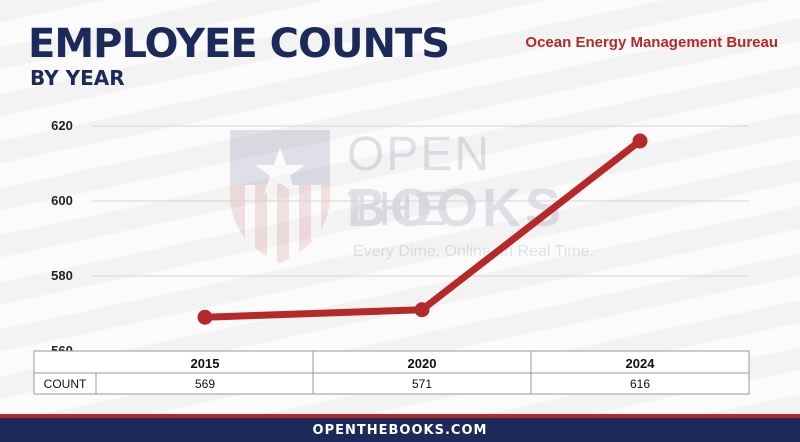  What do you see at coordinates (651, 42) in the screenshot?
I see `agency-name: Ocean Energy Management Bureau` at bounding box center [651, 42].